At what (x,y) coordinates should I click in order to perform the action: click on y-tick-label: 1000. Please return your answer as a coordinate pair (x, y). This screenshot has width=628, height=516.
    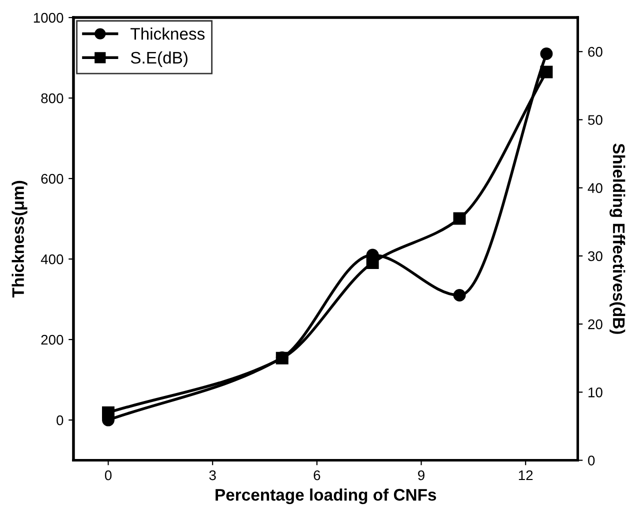
    Looking at the image, I should click on (49, 17).